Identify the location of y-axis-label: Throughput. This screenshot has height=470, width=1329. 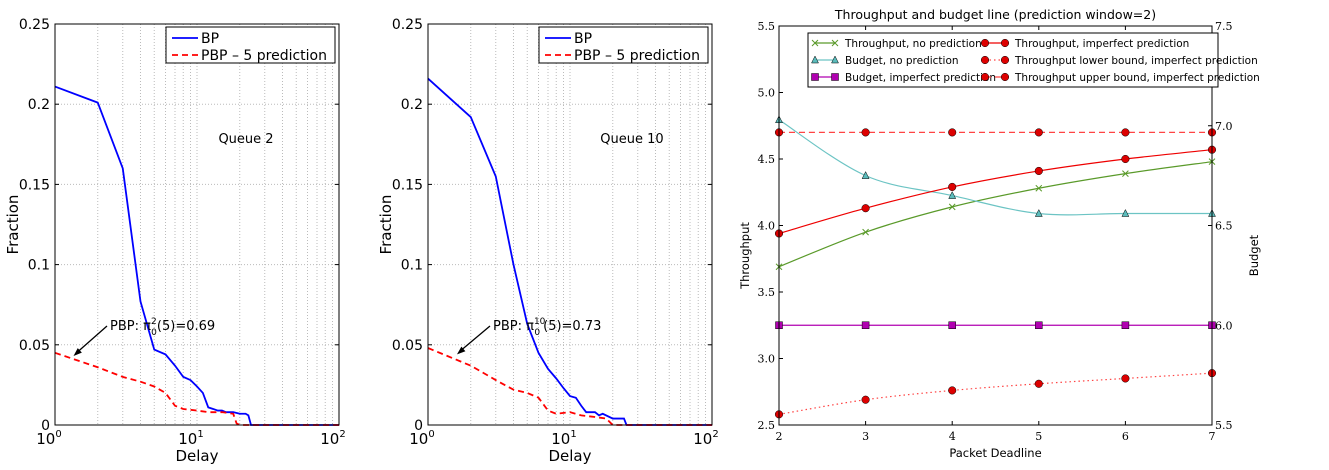
(745, 256).